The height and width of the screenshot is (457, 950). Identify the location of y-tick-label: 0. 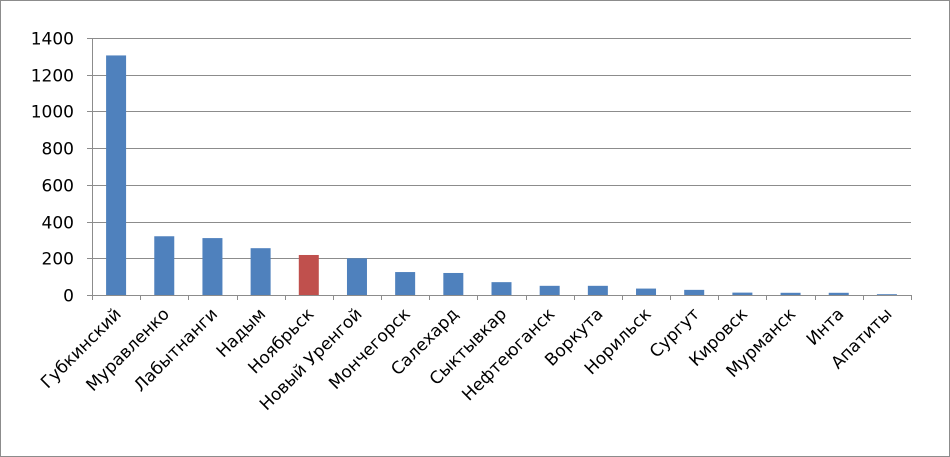
(68, 297).